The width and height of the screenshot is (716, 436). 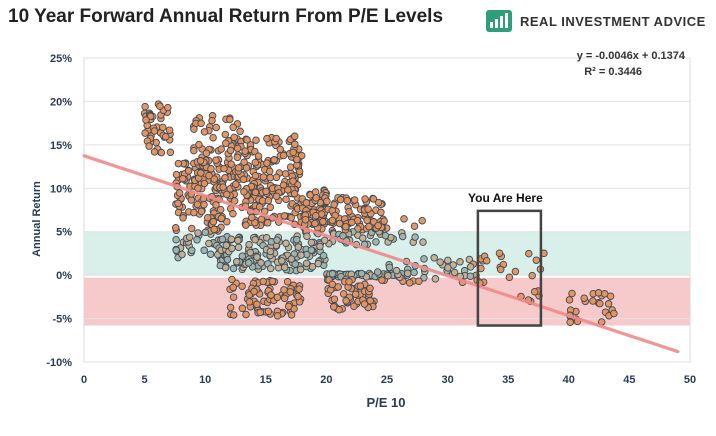 I want to click on brand-name: REAL INVESTMENT ADVICE, so click(x=613, y=21).